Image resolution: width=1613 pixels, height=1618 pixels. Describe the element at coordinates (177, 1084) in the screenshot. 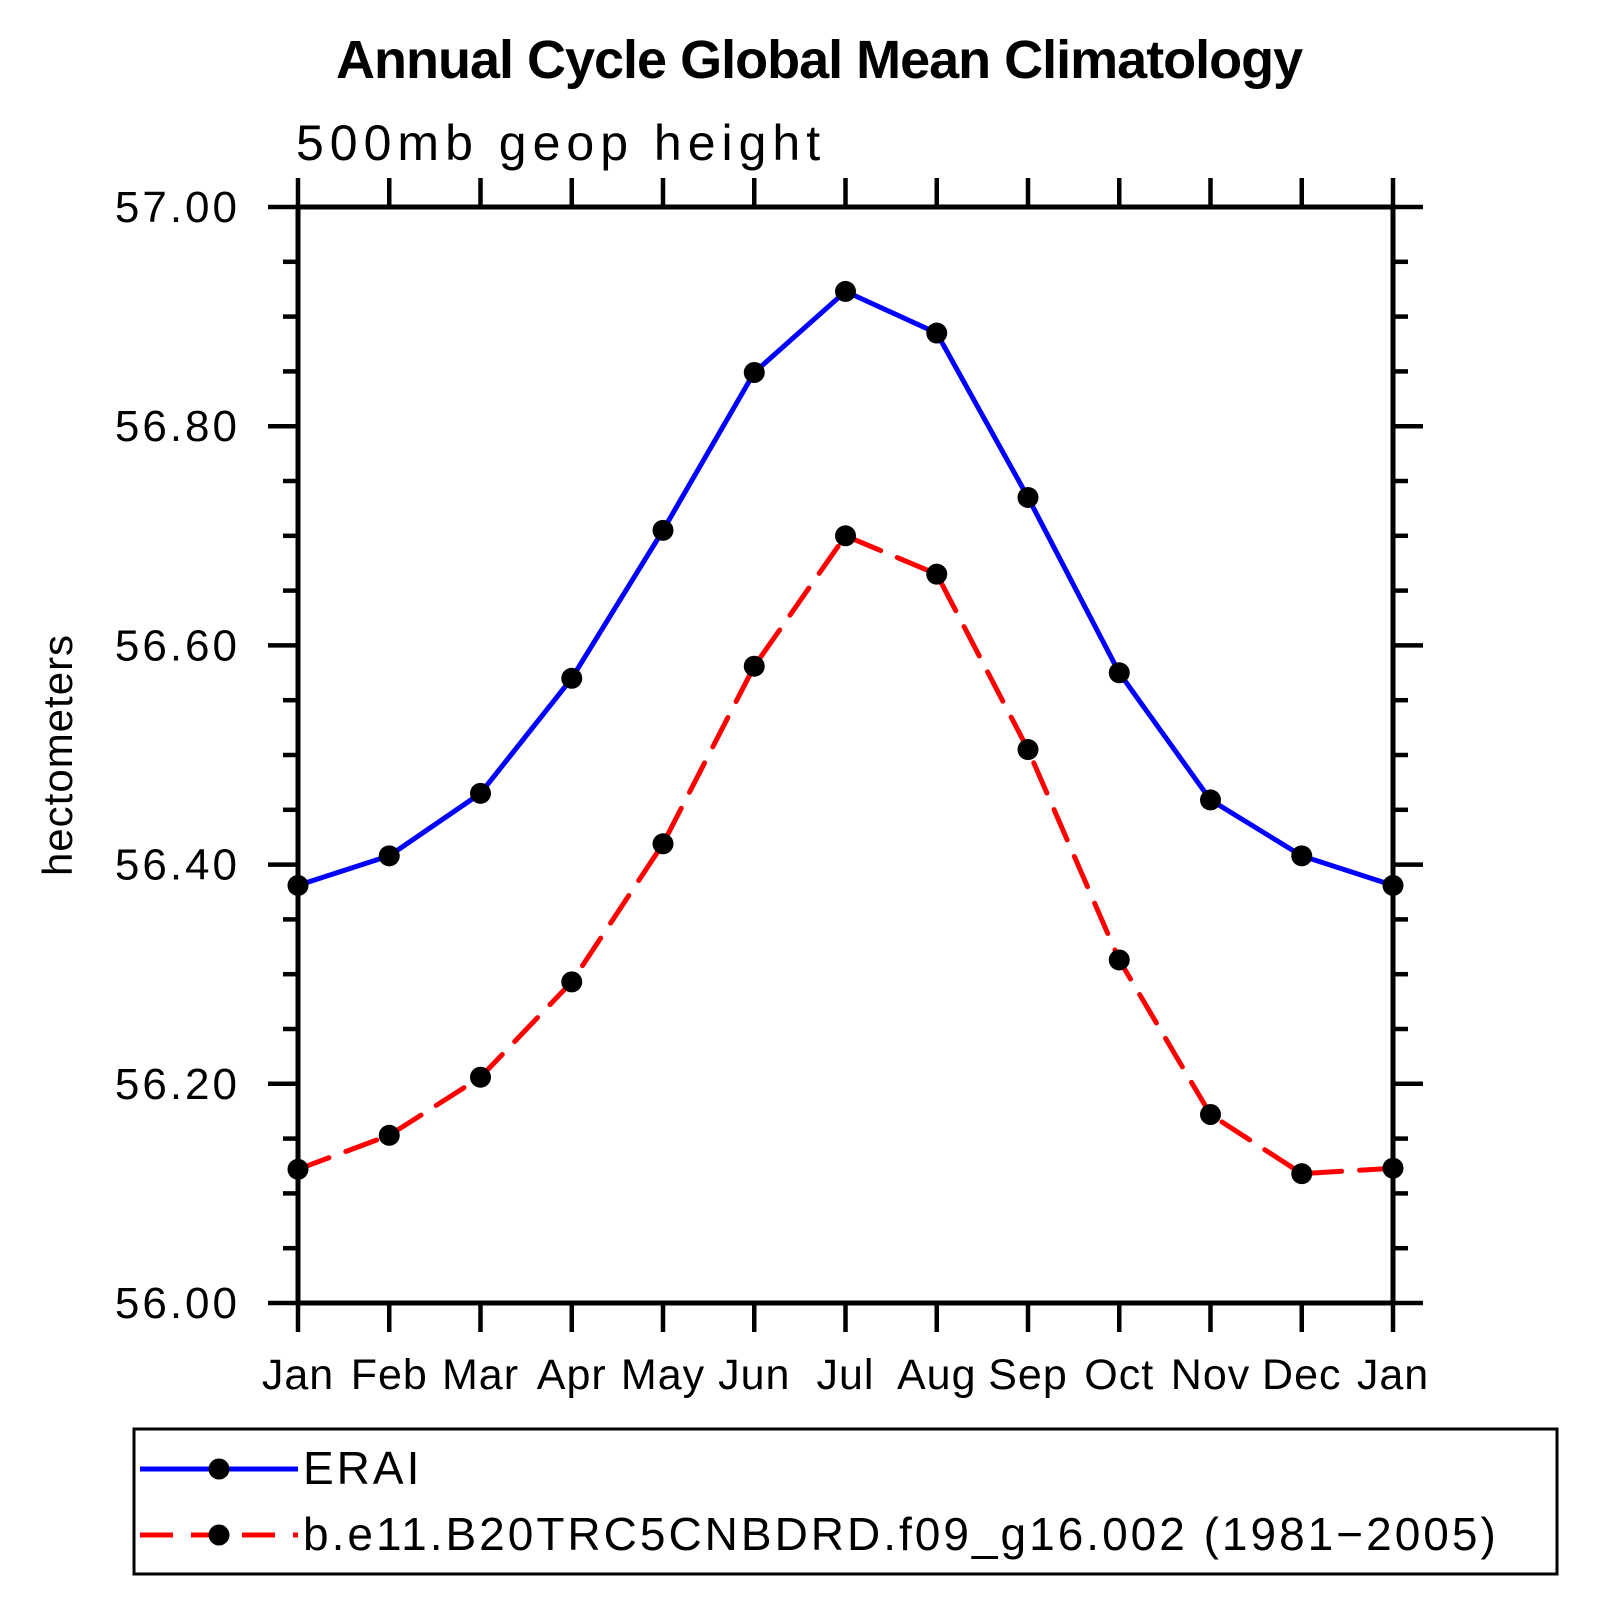

I see `y-tick-label: 56.20` at that location.